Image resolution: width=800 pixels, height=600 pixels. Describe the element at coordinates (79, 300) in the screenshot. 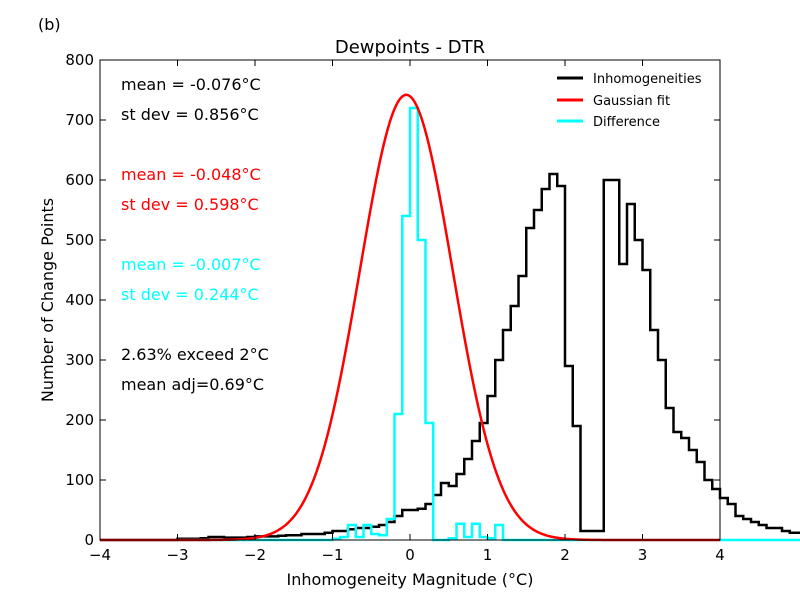

I see `y-tick-label: 400` at that location.